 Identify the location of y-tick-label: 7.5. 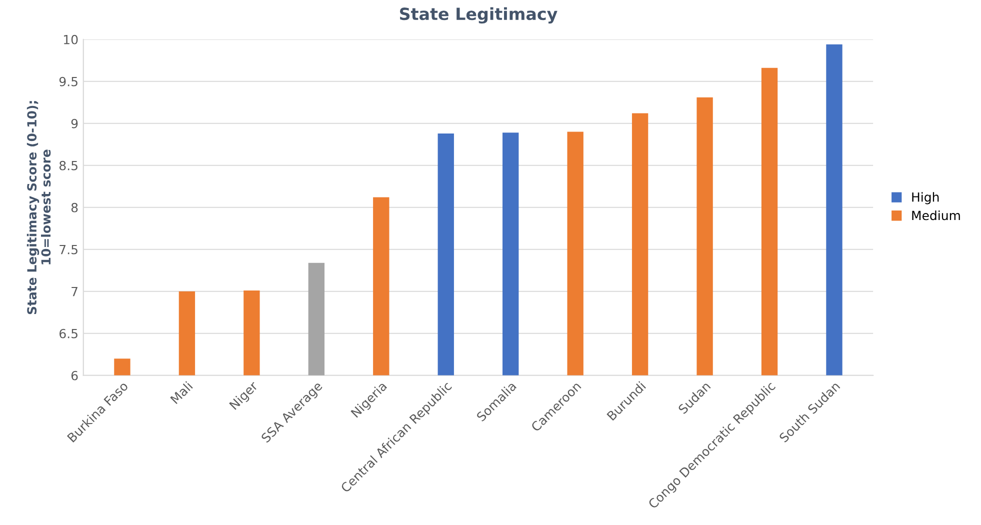
(69, 249).